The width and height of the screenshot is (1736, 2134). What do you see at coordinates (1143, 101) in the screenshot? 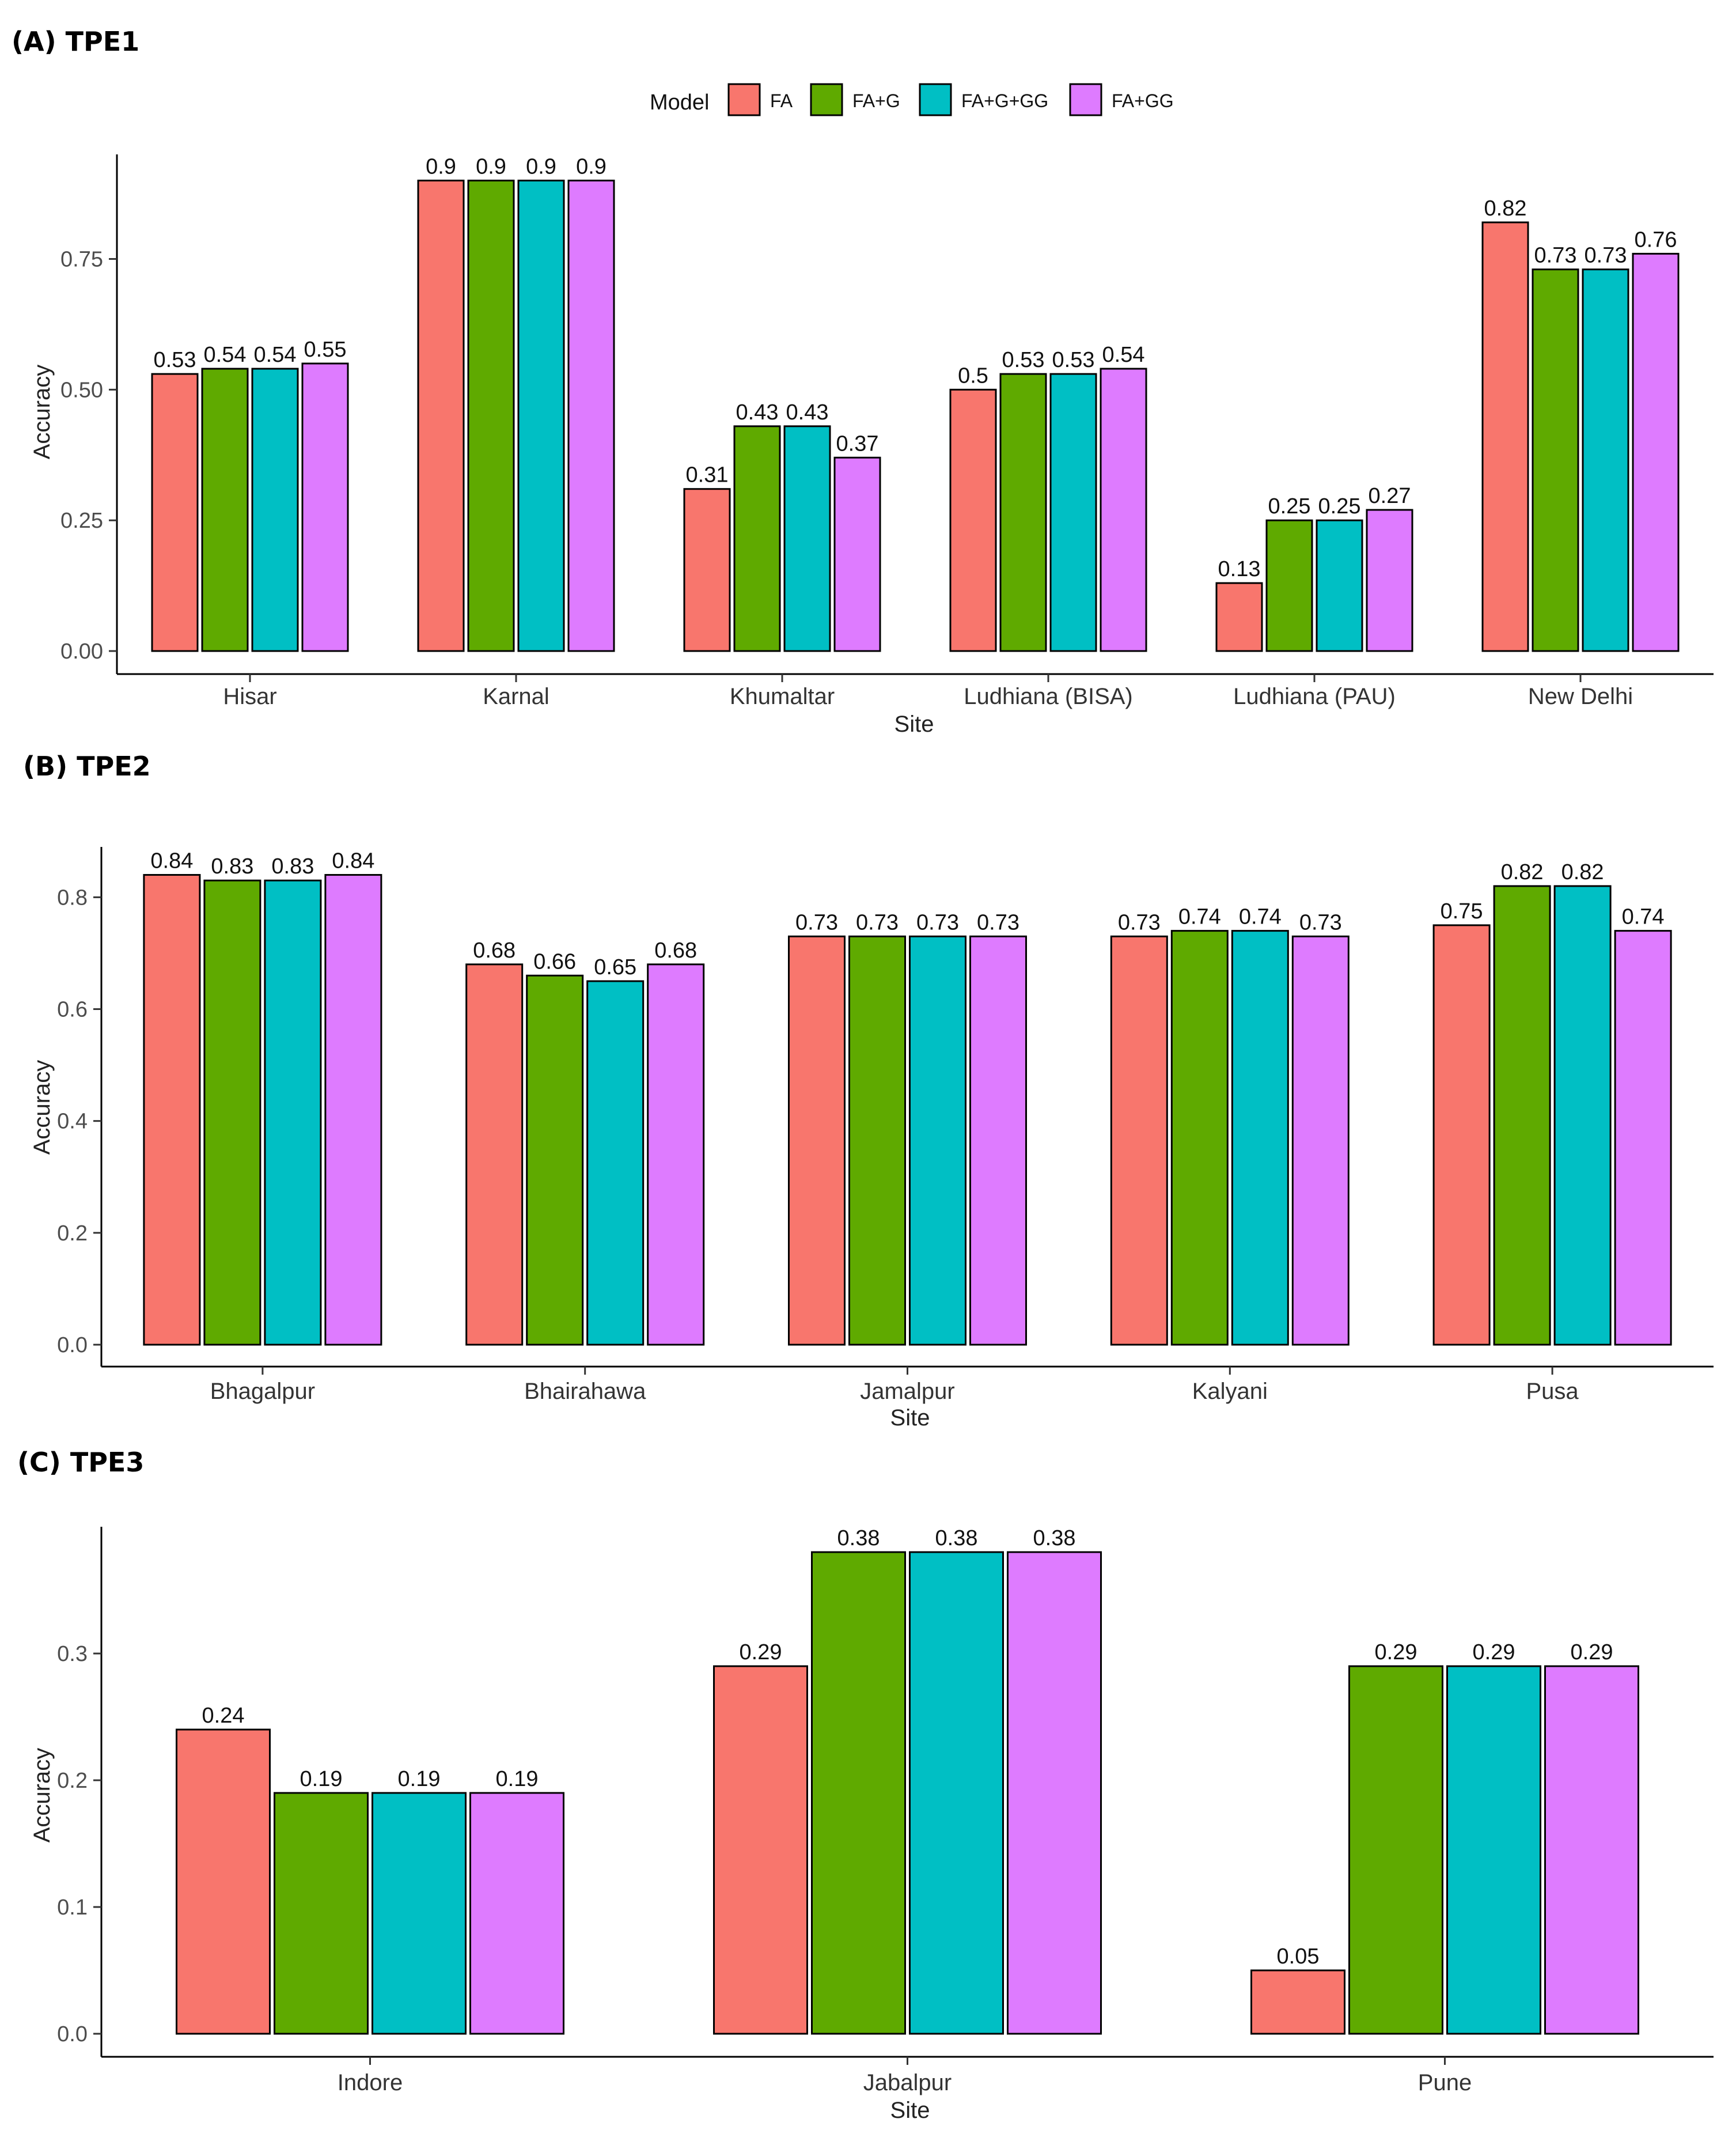
I see `legend-label-fa-gg: FA+GG` at bounding box center [1143, 101].